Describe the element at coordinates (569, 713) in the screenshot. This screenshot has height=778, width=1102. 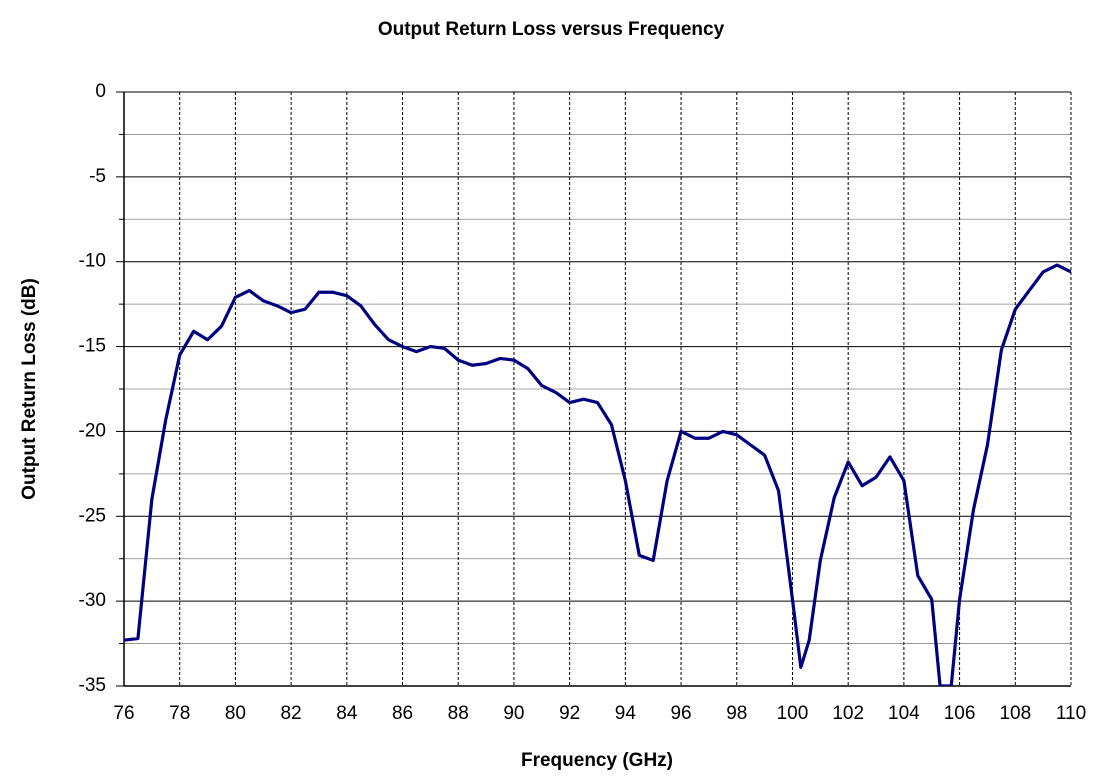
I see `x-tick-label: 92` at that location.